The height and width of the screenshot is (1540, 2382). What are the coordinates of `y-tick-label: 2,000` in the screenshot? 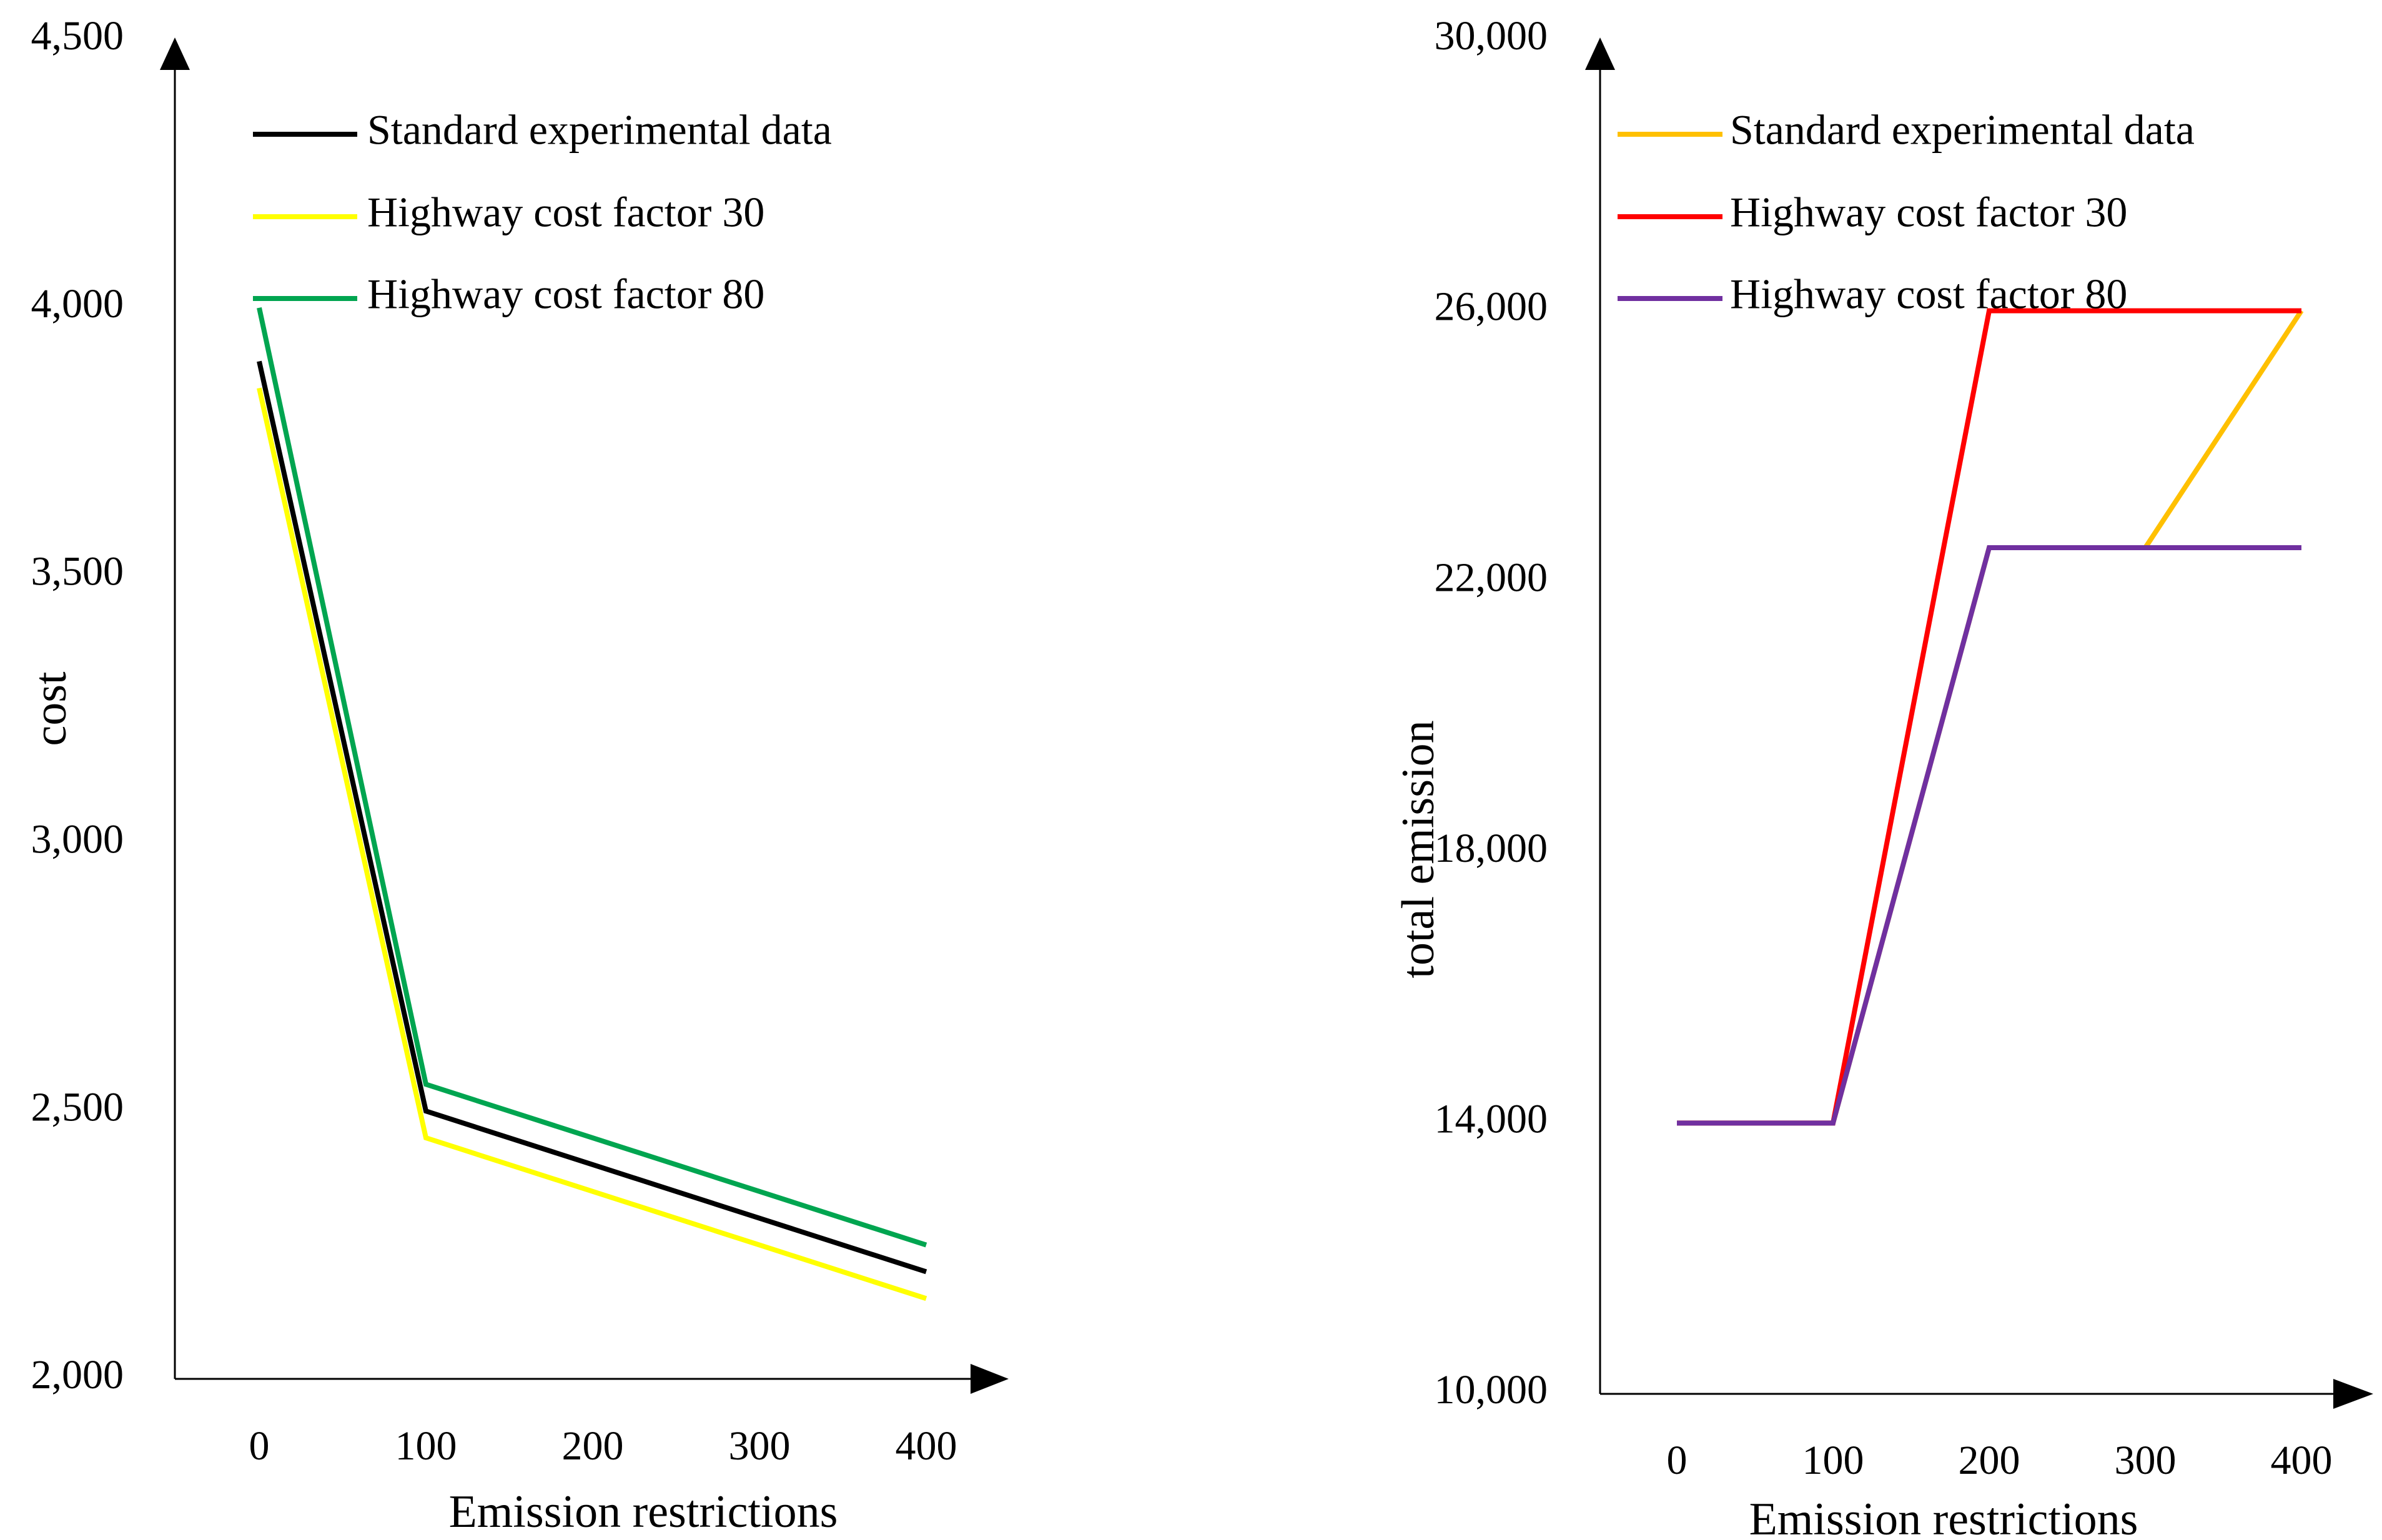 It's located at (77, 1375).